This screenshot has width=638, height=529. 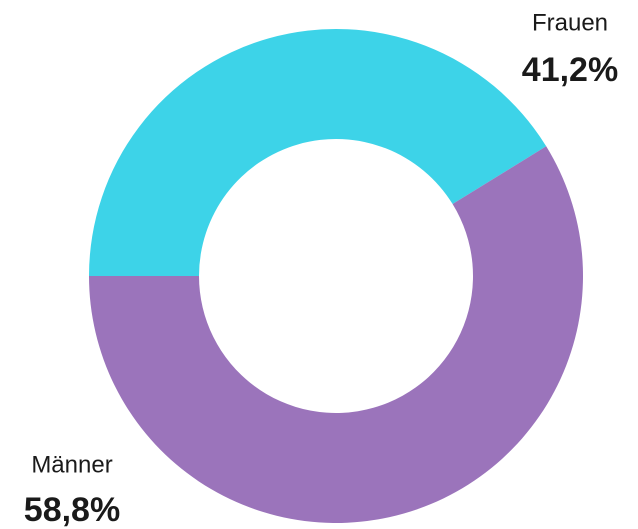 I want to click on segment-label: Männer, so click(x=71, y=464).